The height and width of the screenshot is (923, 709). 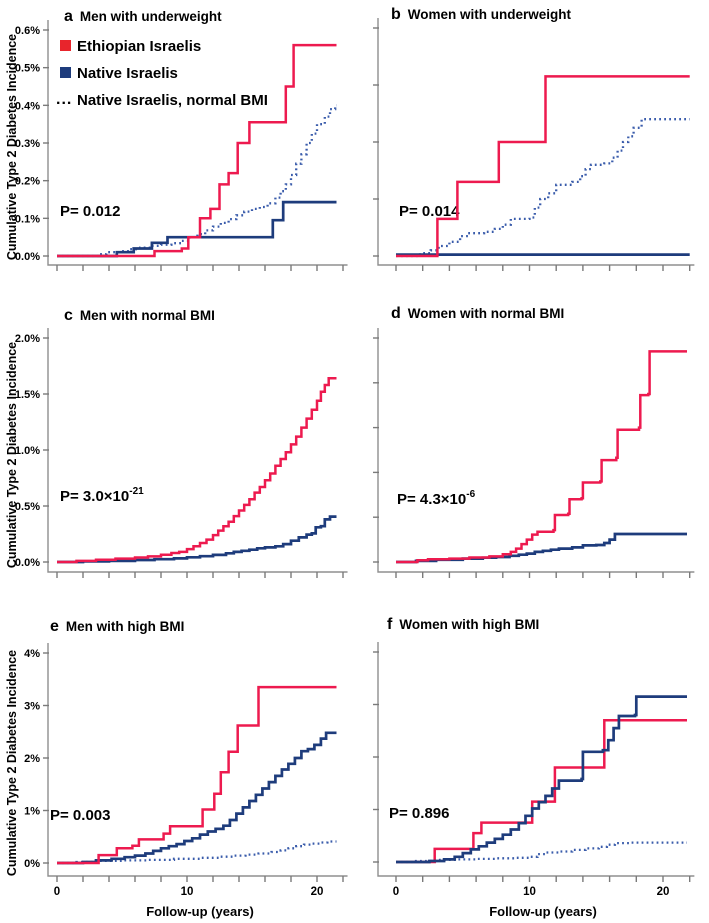 I want to click on panel-c-plot: 0.0% 0.5% 1.0% 1.5% 2.0%, so click(x=181, y=453).